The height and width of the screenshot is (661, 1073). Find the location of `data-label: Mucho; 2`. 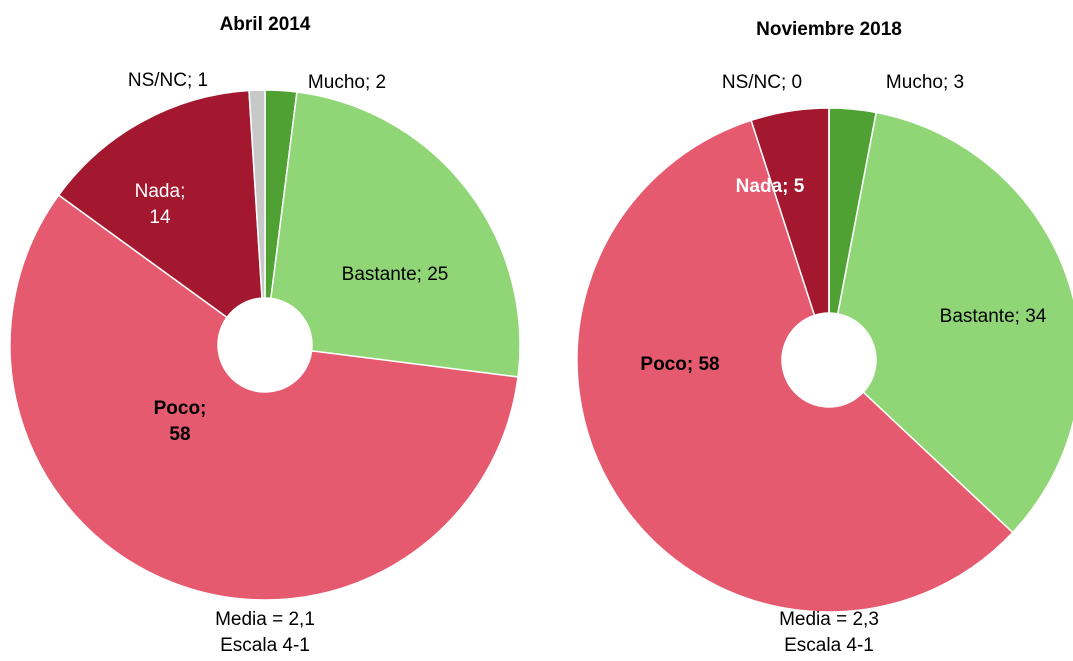

data-label: Mucho; 2 is located at coordinates (347, 82).